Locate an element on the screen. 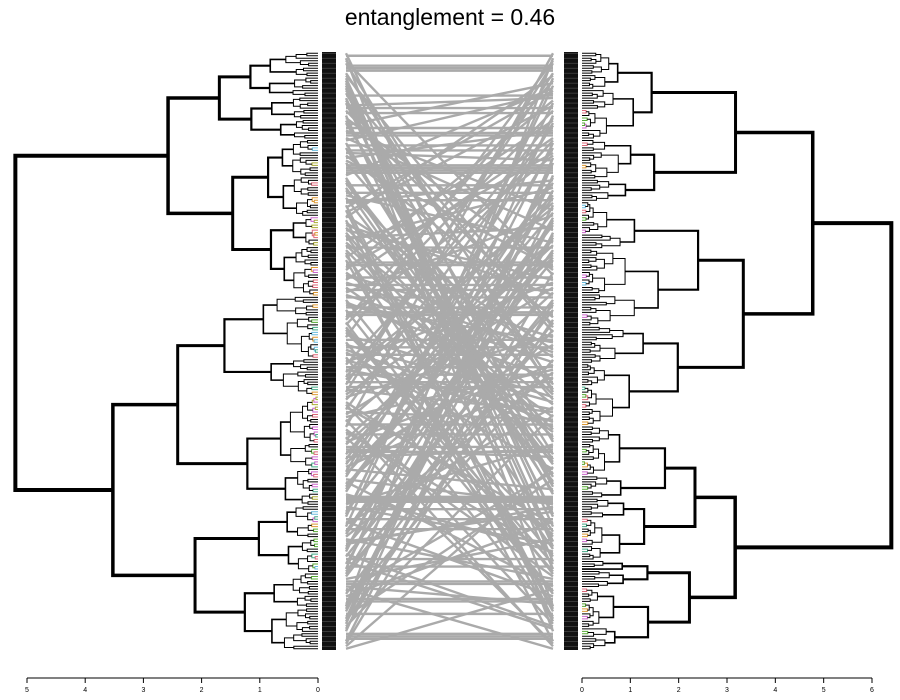 The width and height of the screenshot is (900, 700). left-axis: 5 4 3 2 1 0 is located at coordinates (172, 685).